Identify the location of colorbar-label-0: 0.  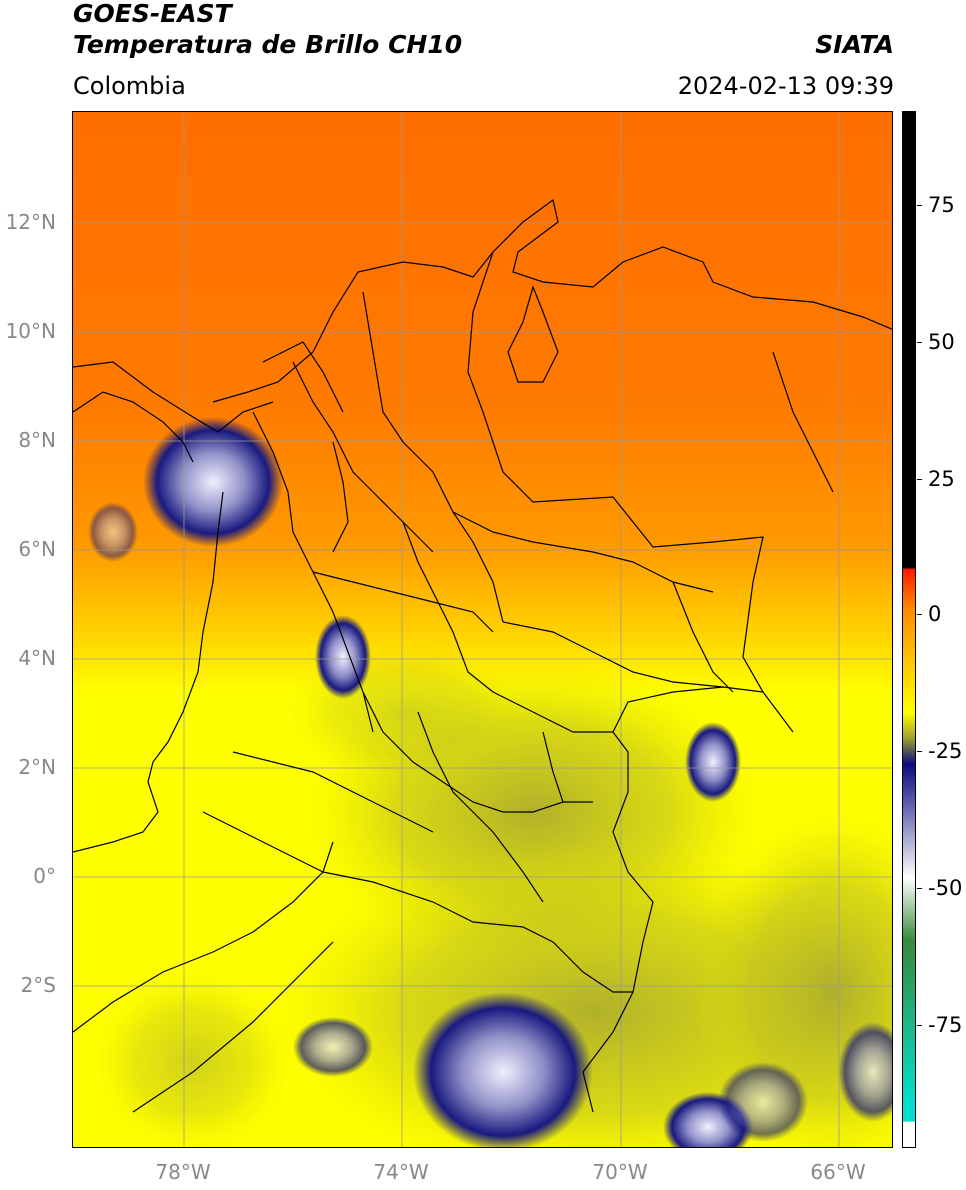
(935, 614).